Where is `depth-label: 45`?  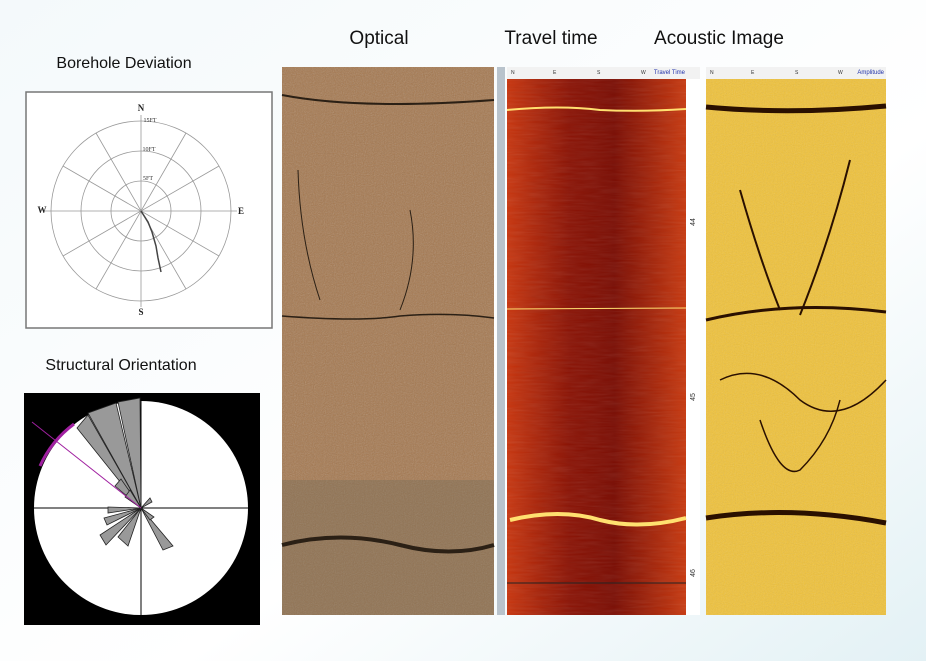
depth-label: 45 is located at coordinates (693, 397).